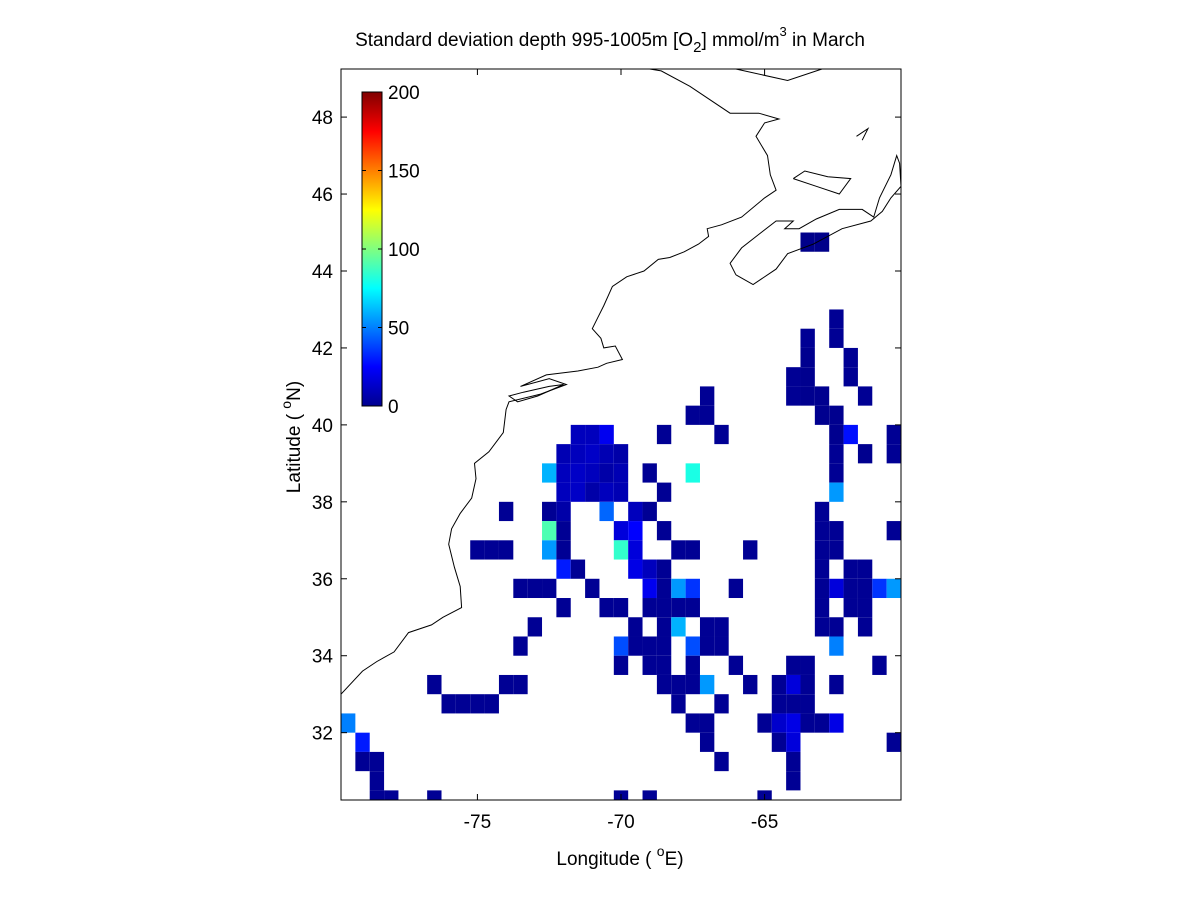  Describe the element at coordinates (393, 407) in the screenshot. I see `colorbar-tick-label: 0` at that location.